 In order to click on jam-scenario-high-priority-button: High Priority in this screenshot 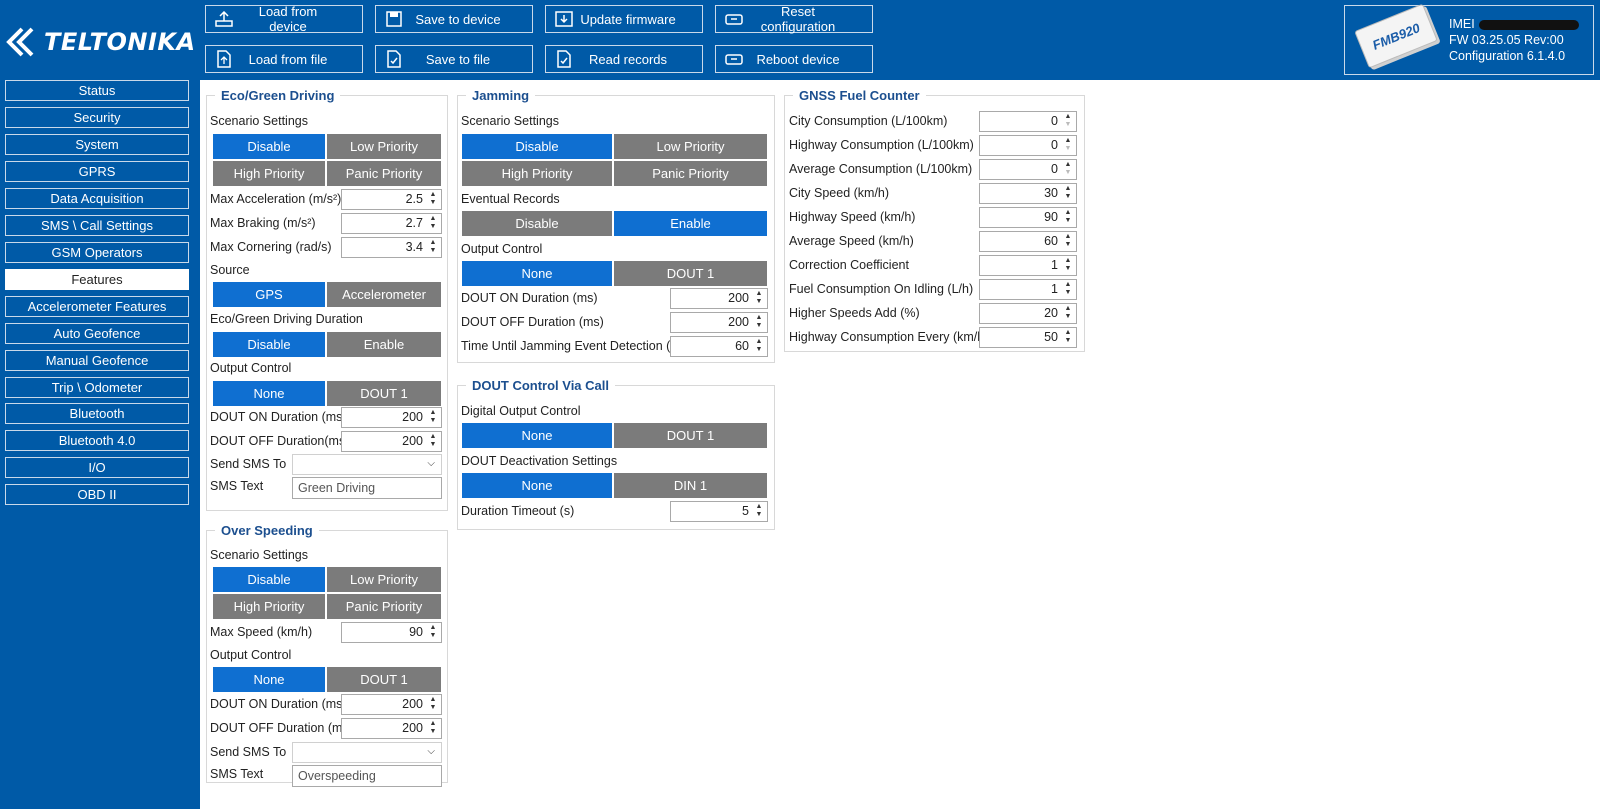, I will do `click(537, 173)`.